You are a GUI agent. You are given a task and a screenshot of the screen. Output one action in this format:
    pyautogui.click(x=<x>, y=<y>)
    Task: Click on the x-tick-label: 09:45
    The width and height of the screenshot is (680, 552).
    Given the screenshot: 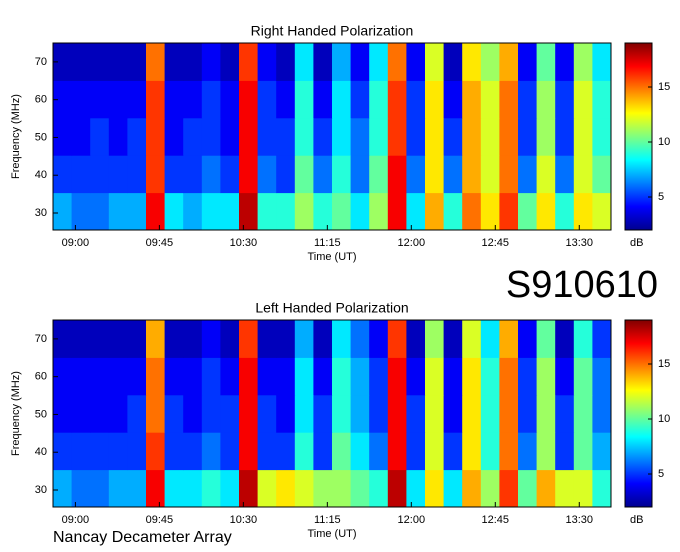 What is the action you would take?
    pyautogui.click(x=160, y=243)
    